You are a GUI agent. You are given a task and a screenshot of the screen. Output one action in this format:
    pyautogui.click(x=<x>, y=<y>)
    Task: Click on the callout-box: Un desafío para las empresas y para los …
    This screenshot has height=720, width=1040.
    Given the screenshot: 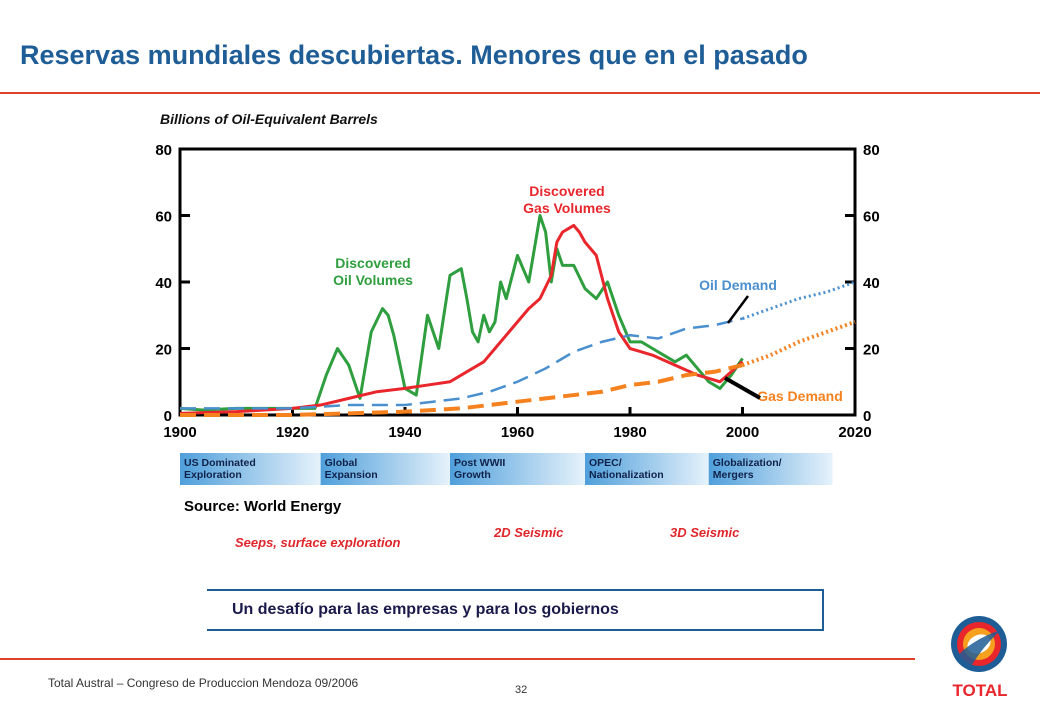 What is the action you would take?
    pyautogui.click(x=515, y=610)
    